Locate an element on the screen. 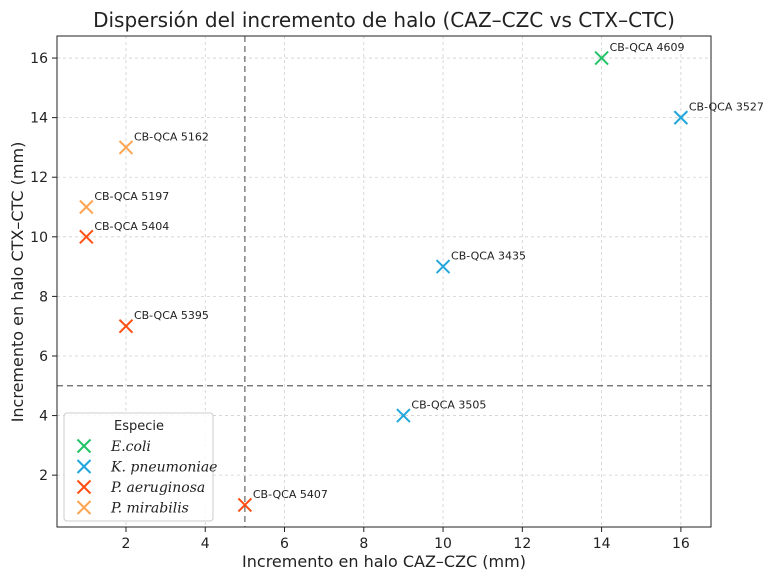 Image resolution: width=774 pixels, height=579 pixels. legend-label: K. pneumoniae is located at coordinates (163, 468).